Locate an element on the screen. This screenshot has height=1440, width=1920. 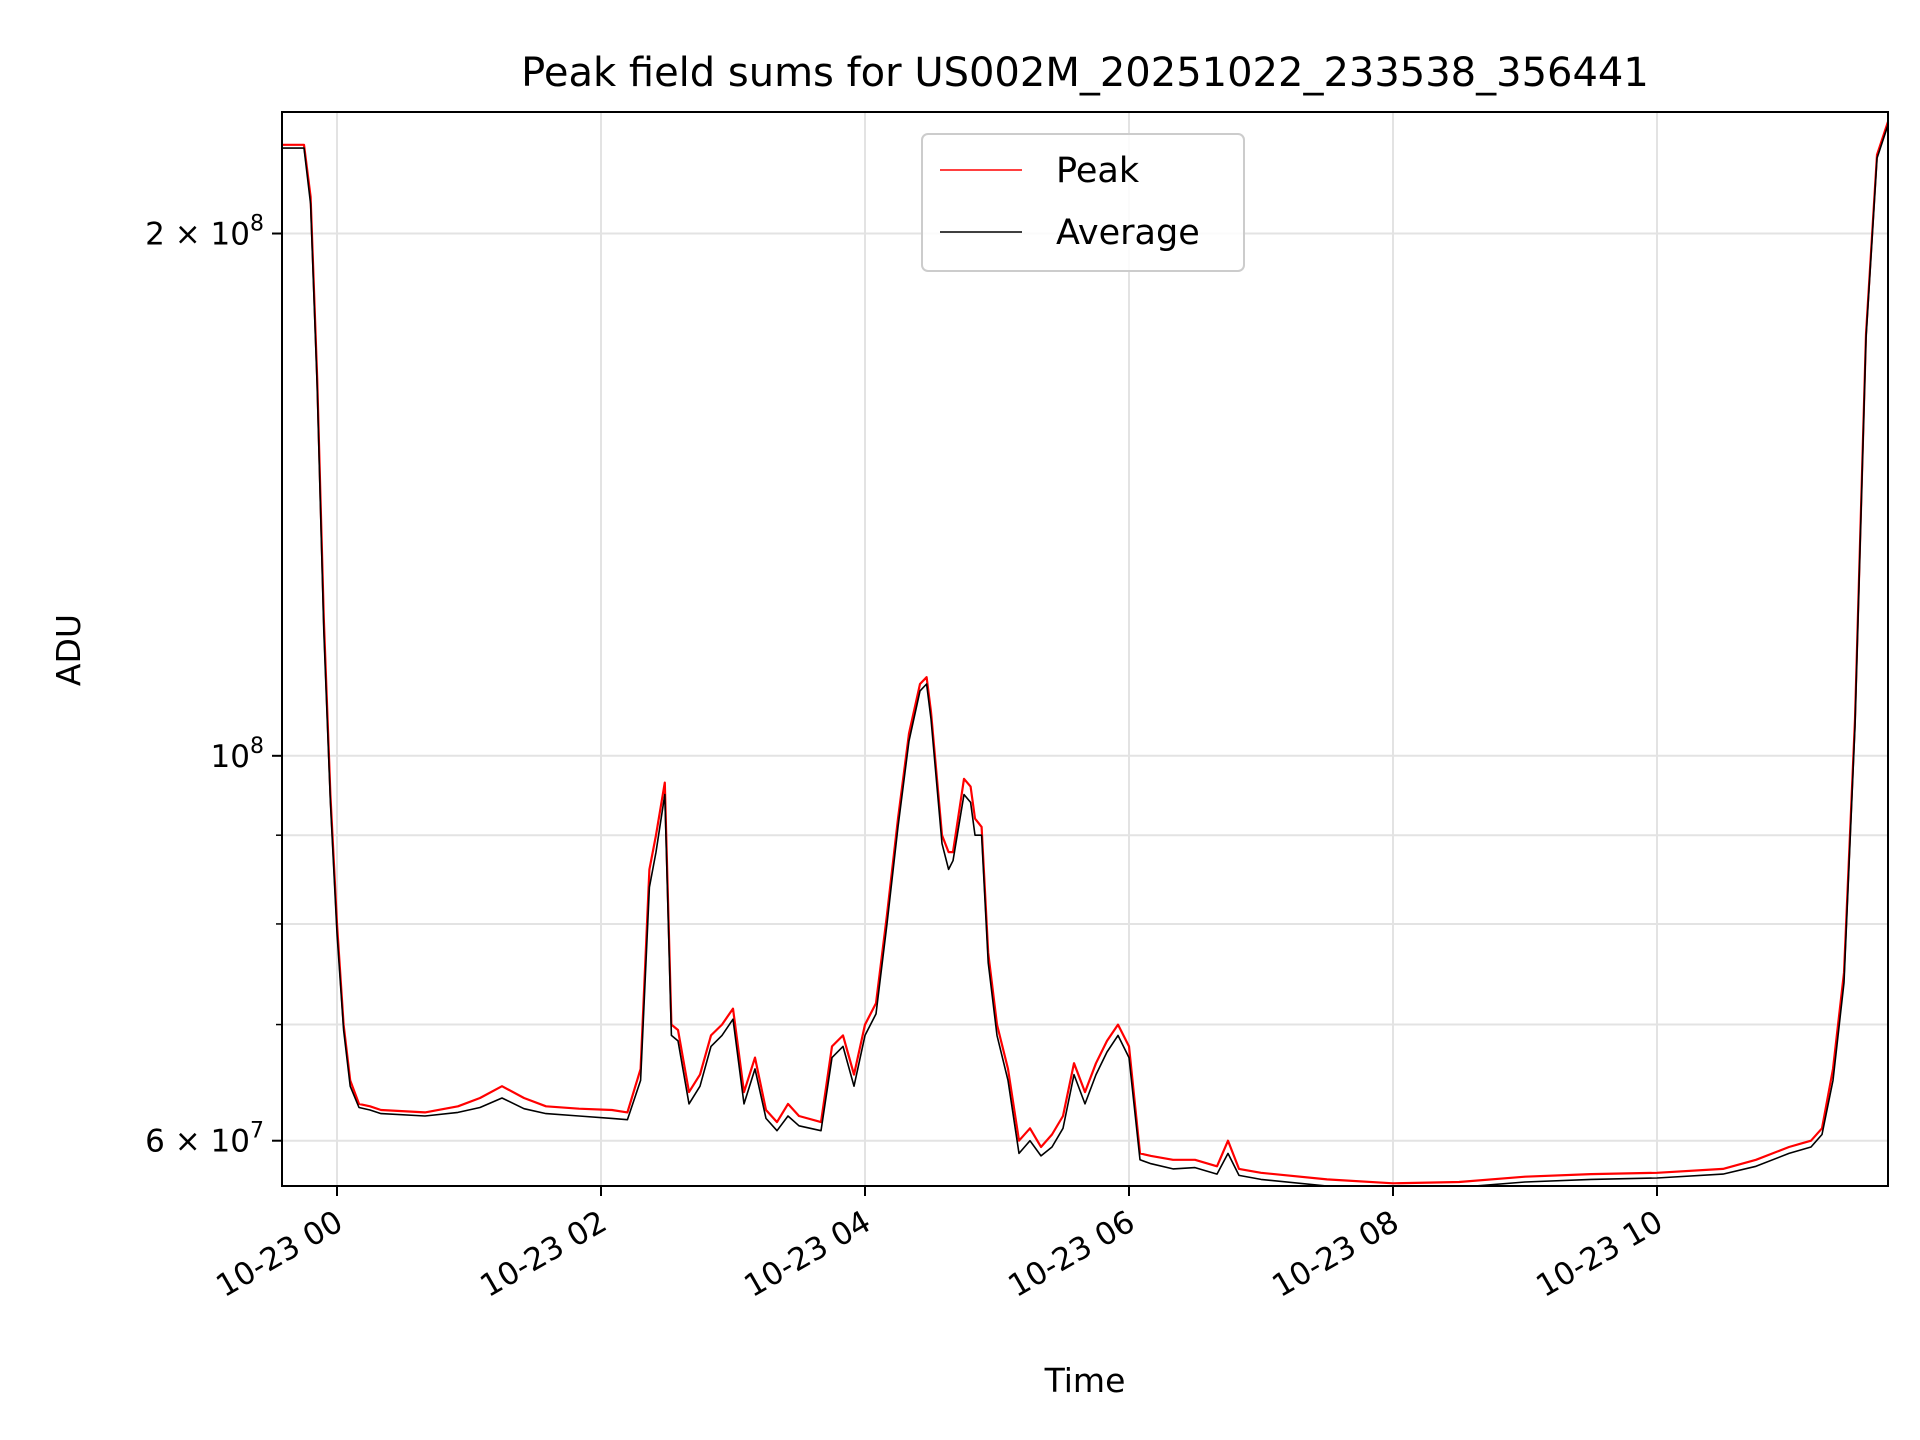
legend-box is located at coordinates (1083, 202).